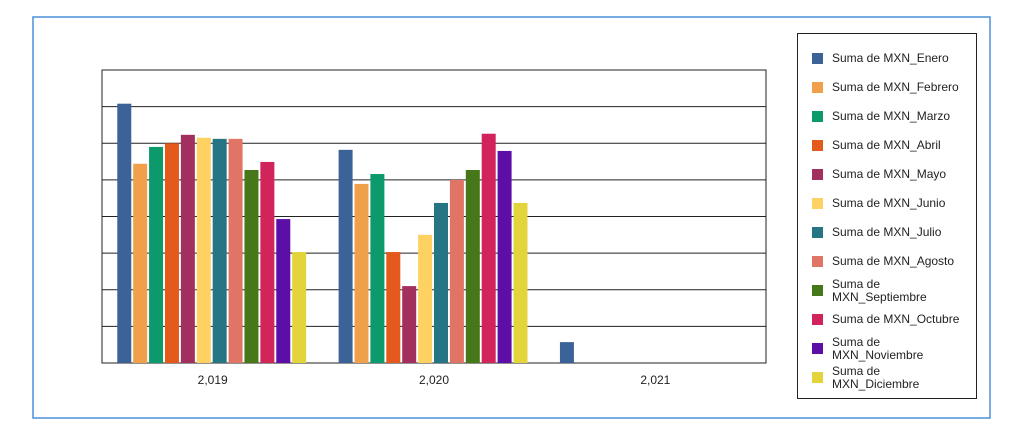 The image size is (1024, 432). I want to click on legend-item: Suma de MXN_Enero, so click(887, 58).